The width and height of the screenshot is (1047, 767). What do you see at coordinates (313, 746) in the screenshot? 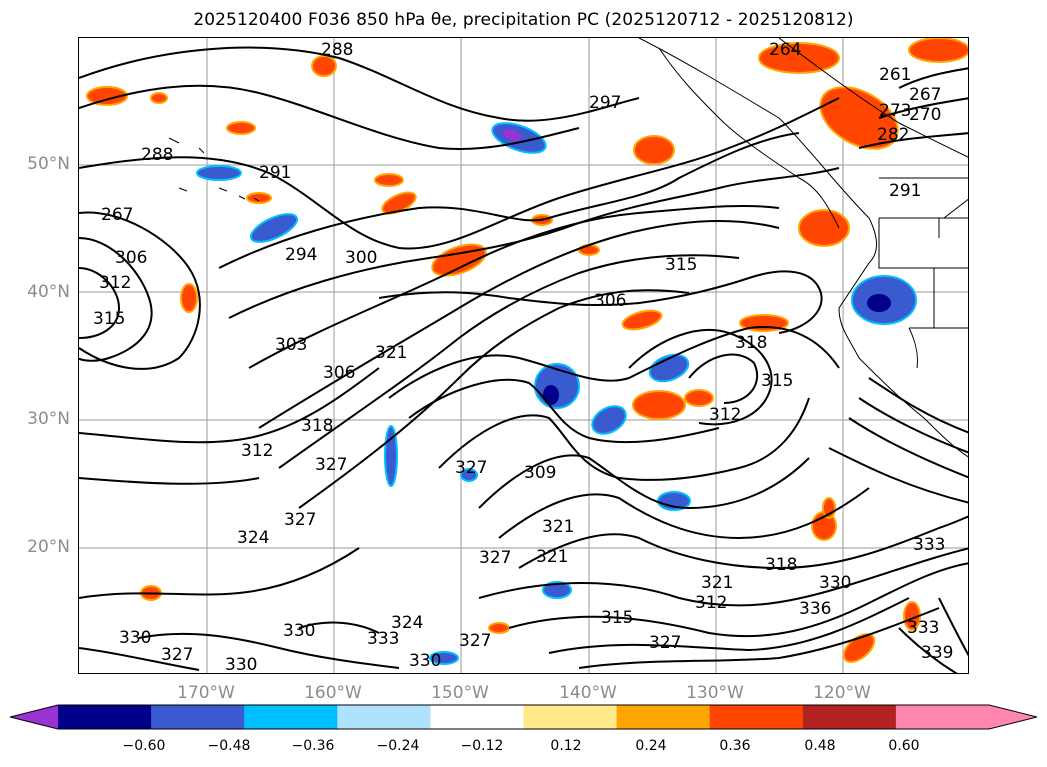
I see `colorbar-tick: −0.36` at bounding box center [313, 746].